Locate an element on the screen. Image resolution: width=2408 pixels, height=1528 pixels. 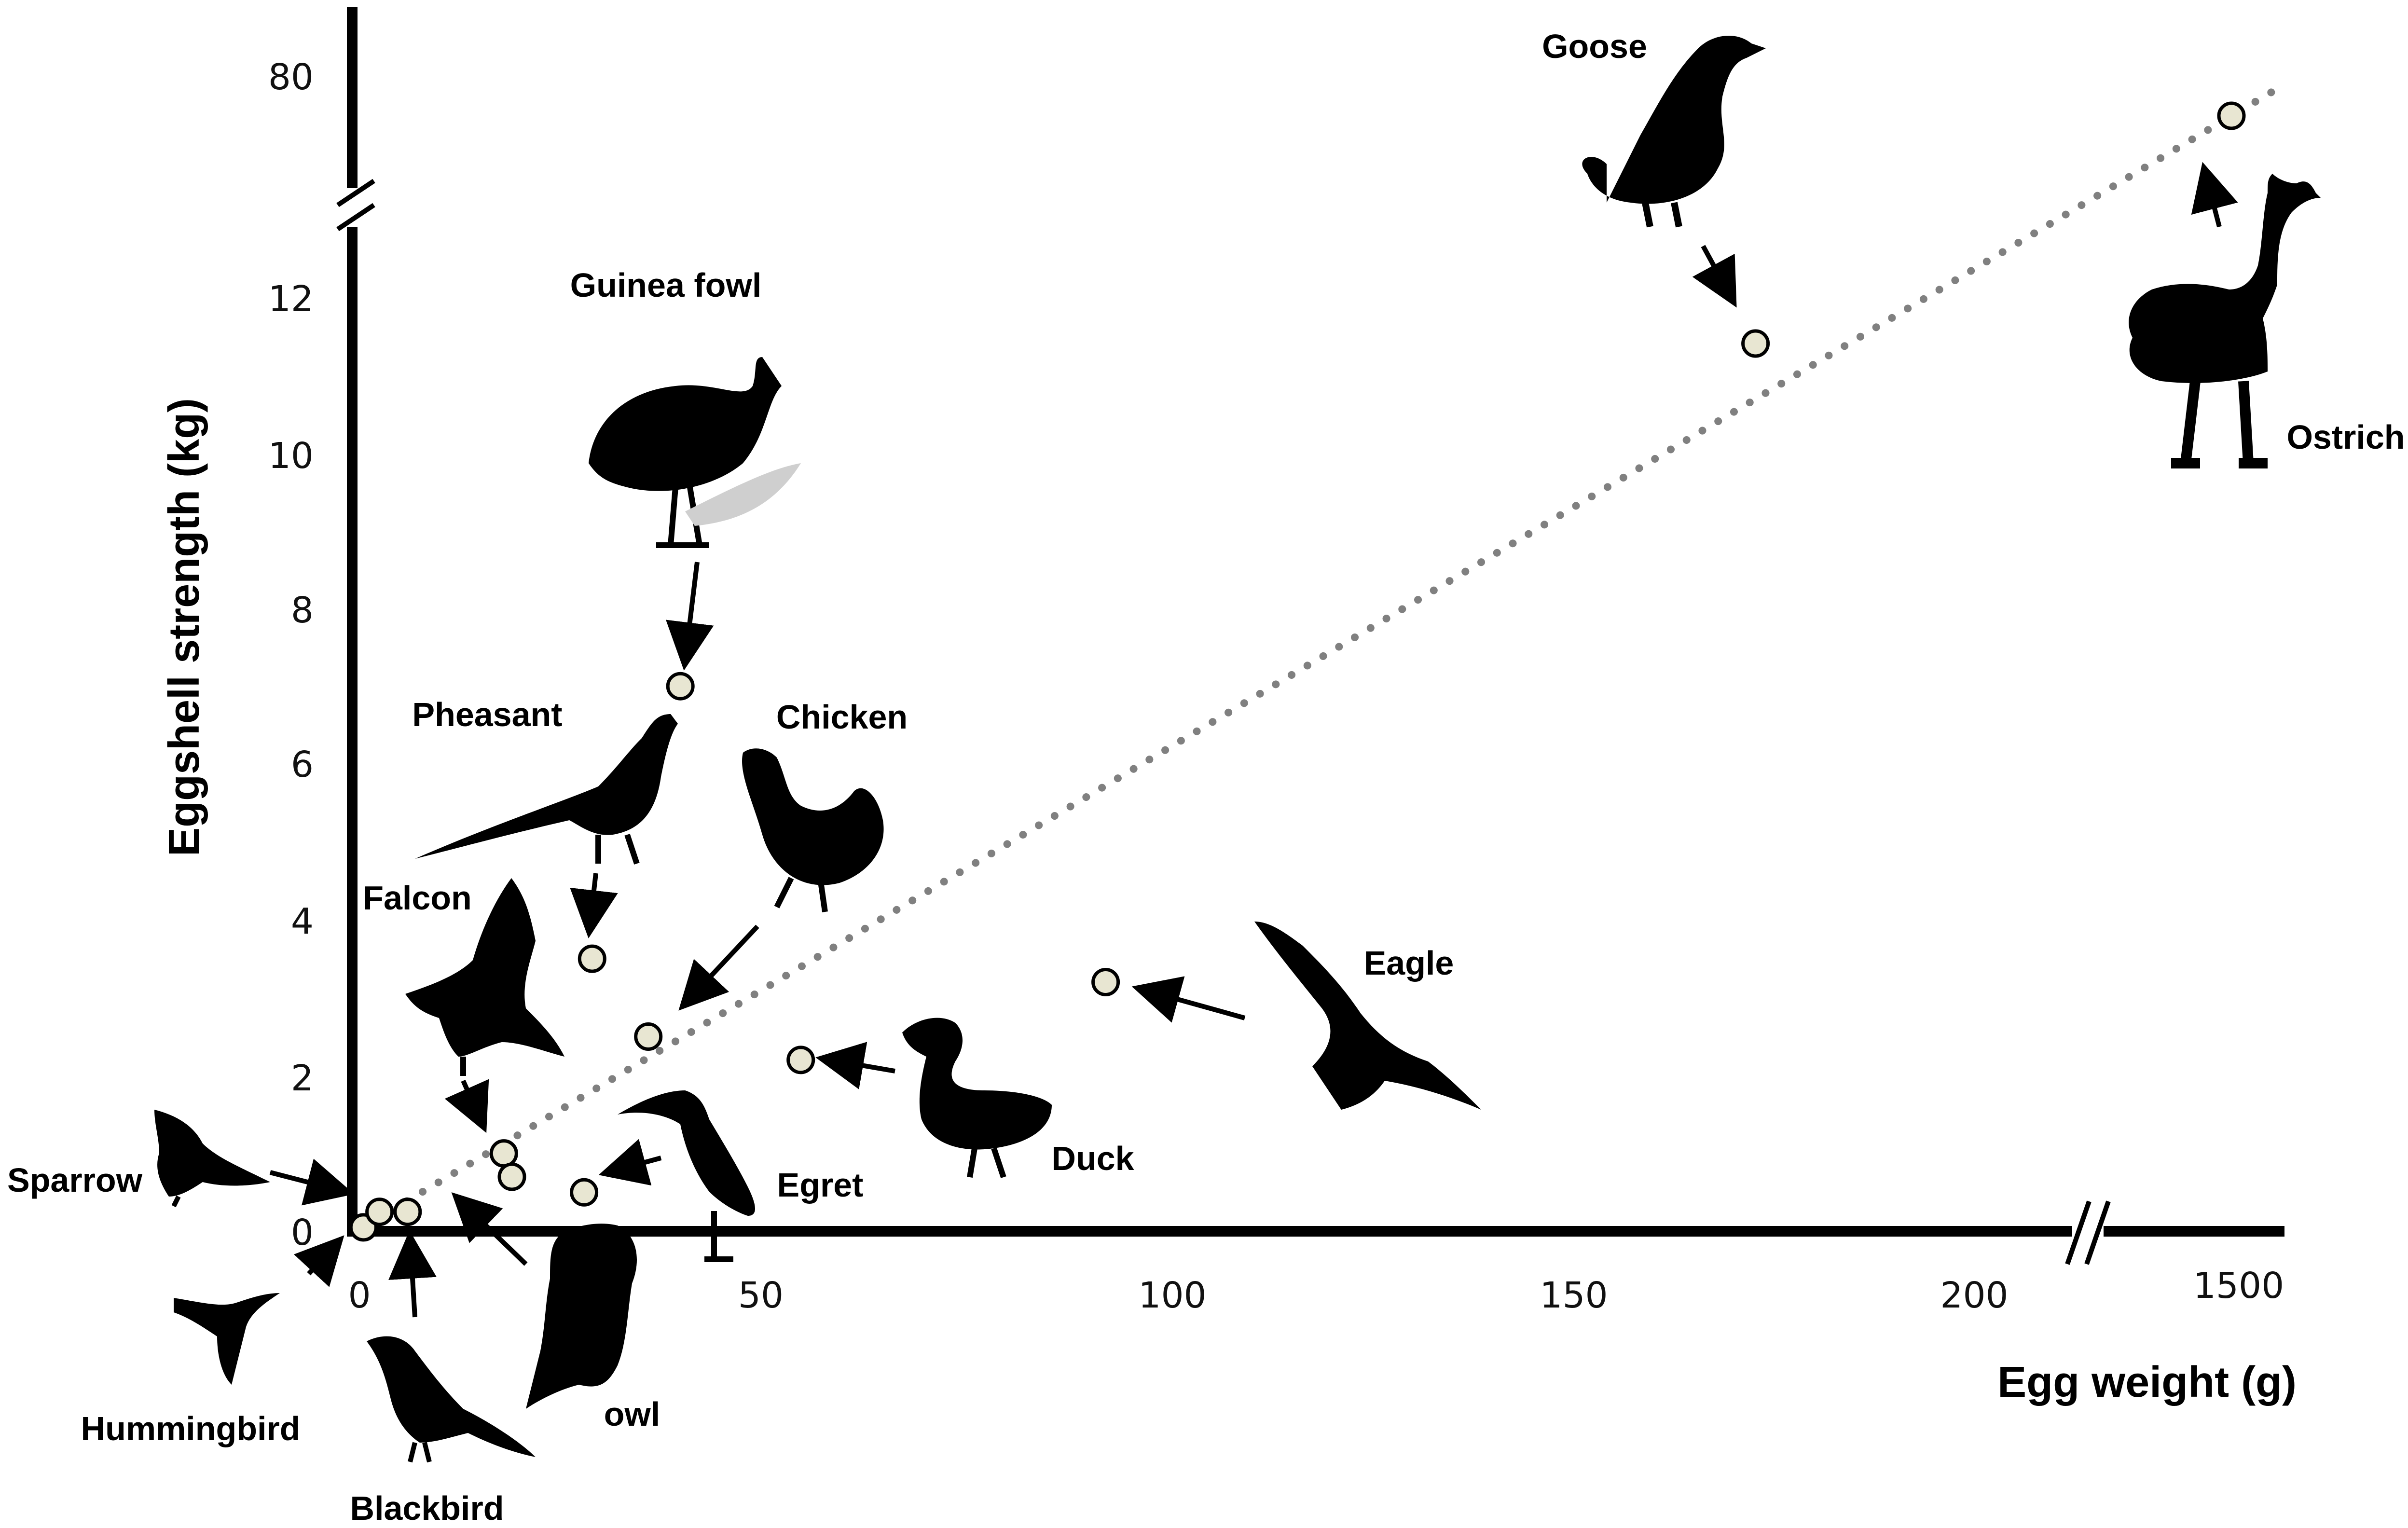
label-pheasant: Pheasant is located at coordinates (487, 714).